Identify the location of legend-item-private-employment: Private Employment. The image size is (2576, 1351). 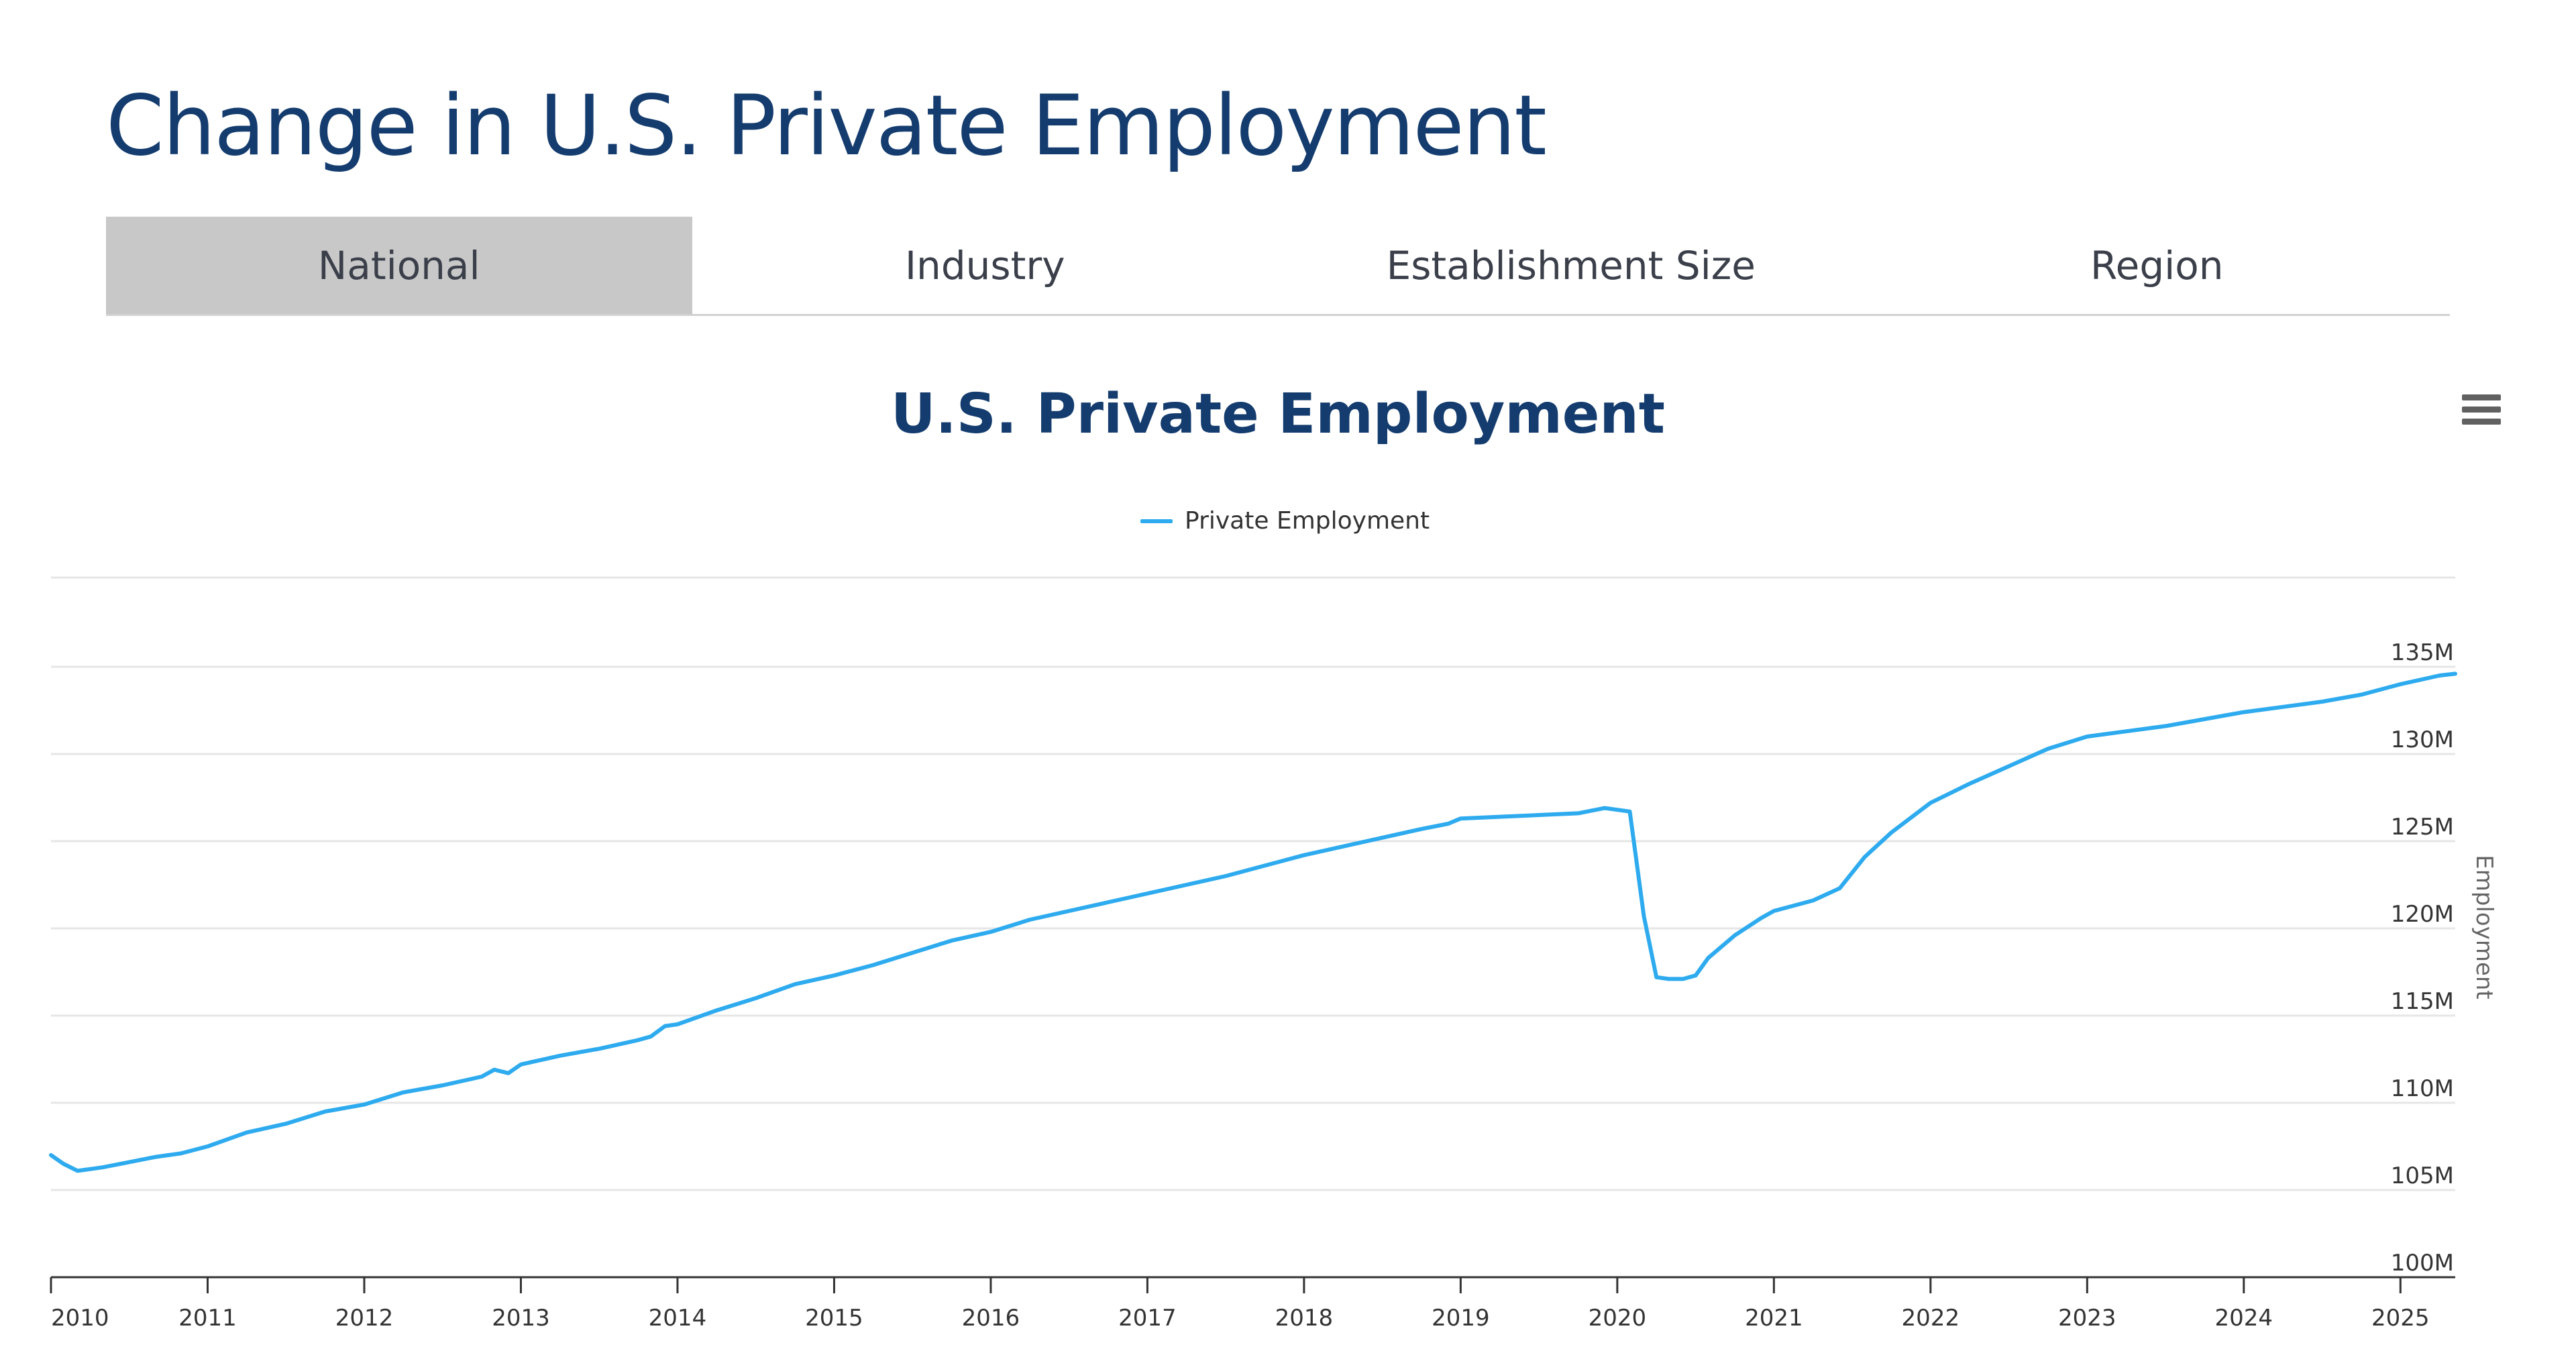
(1285, 521).